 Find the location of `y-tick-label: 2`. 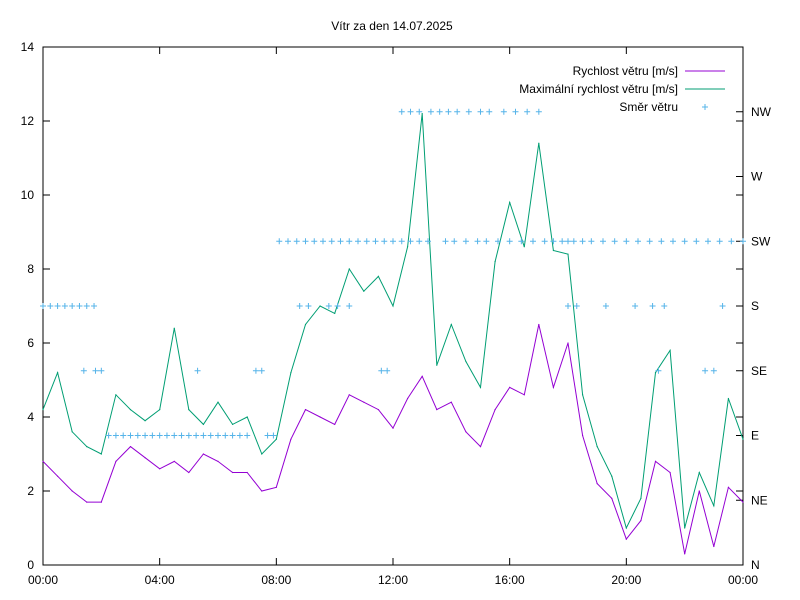

y-tick-label: 2 is located at coordinates (30, 491).